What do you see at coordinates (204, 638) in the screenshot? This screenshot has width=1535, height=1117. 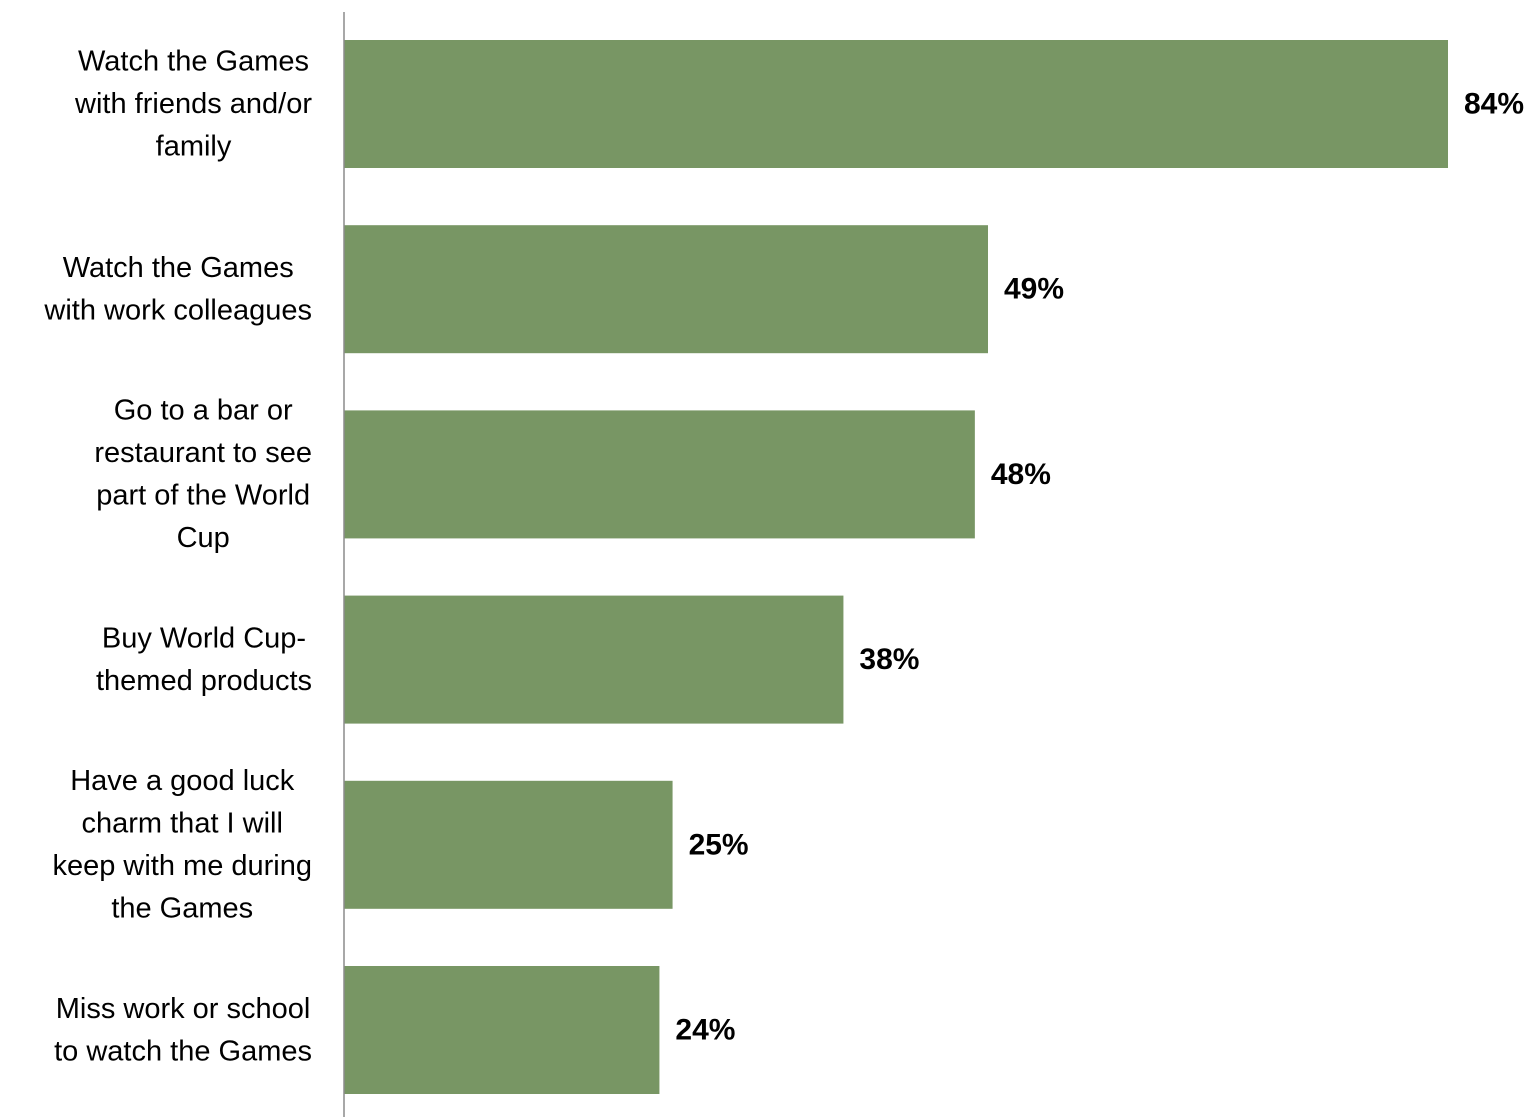 I see `category-label-line: Buy World Cup-` at bounding box center [204, 638].